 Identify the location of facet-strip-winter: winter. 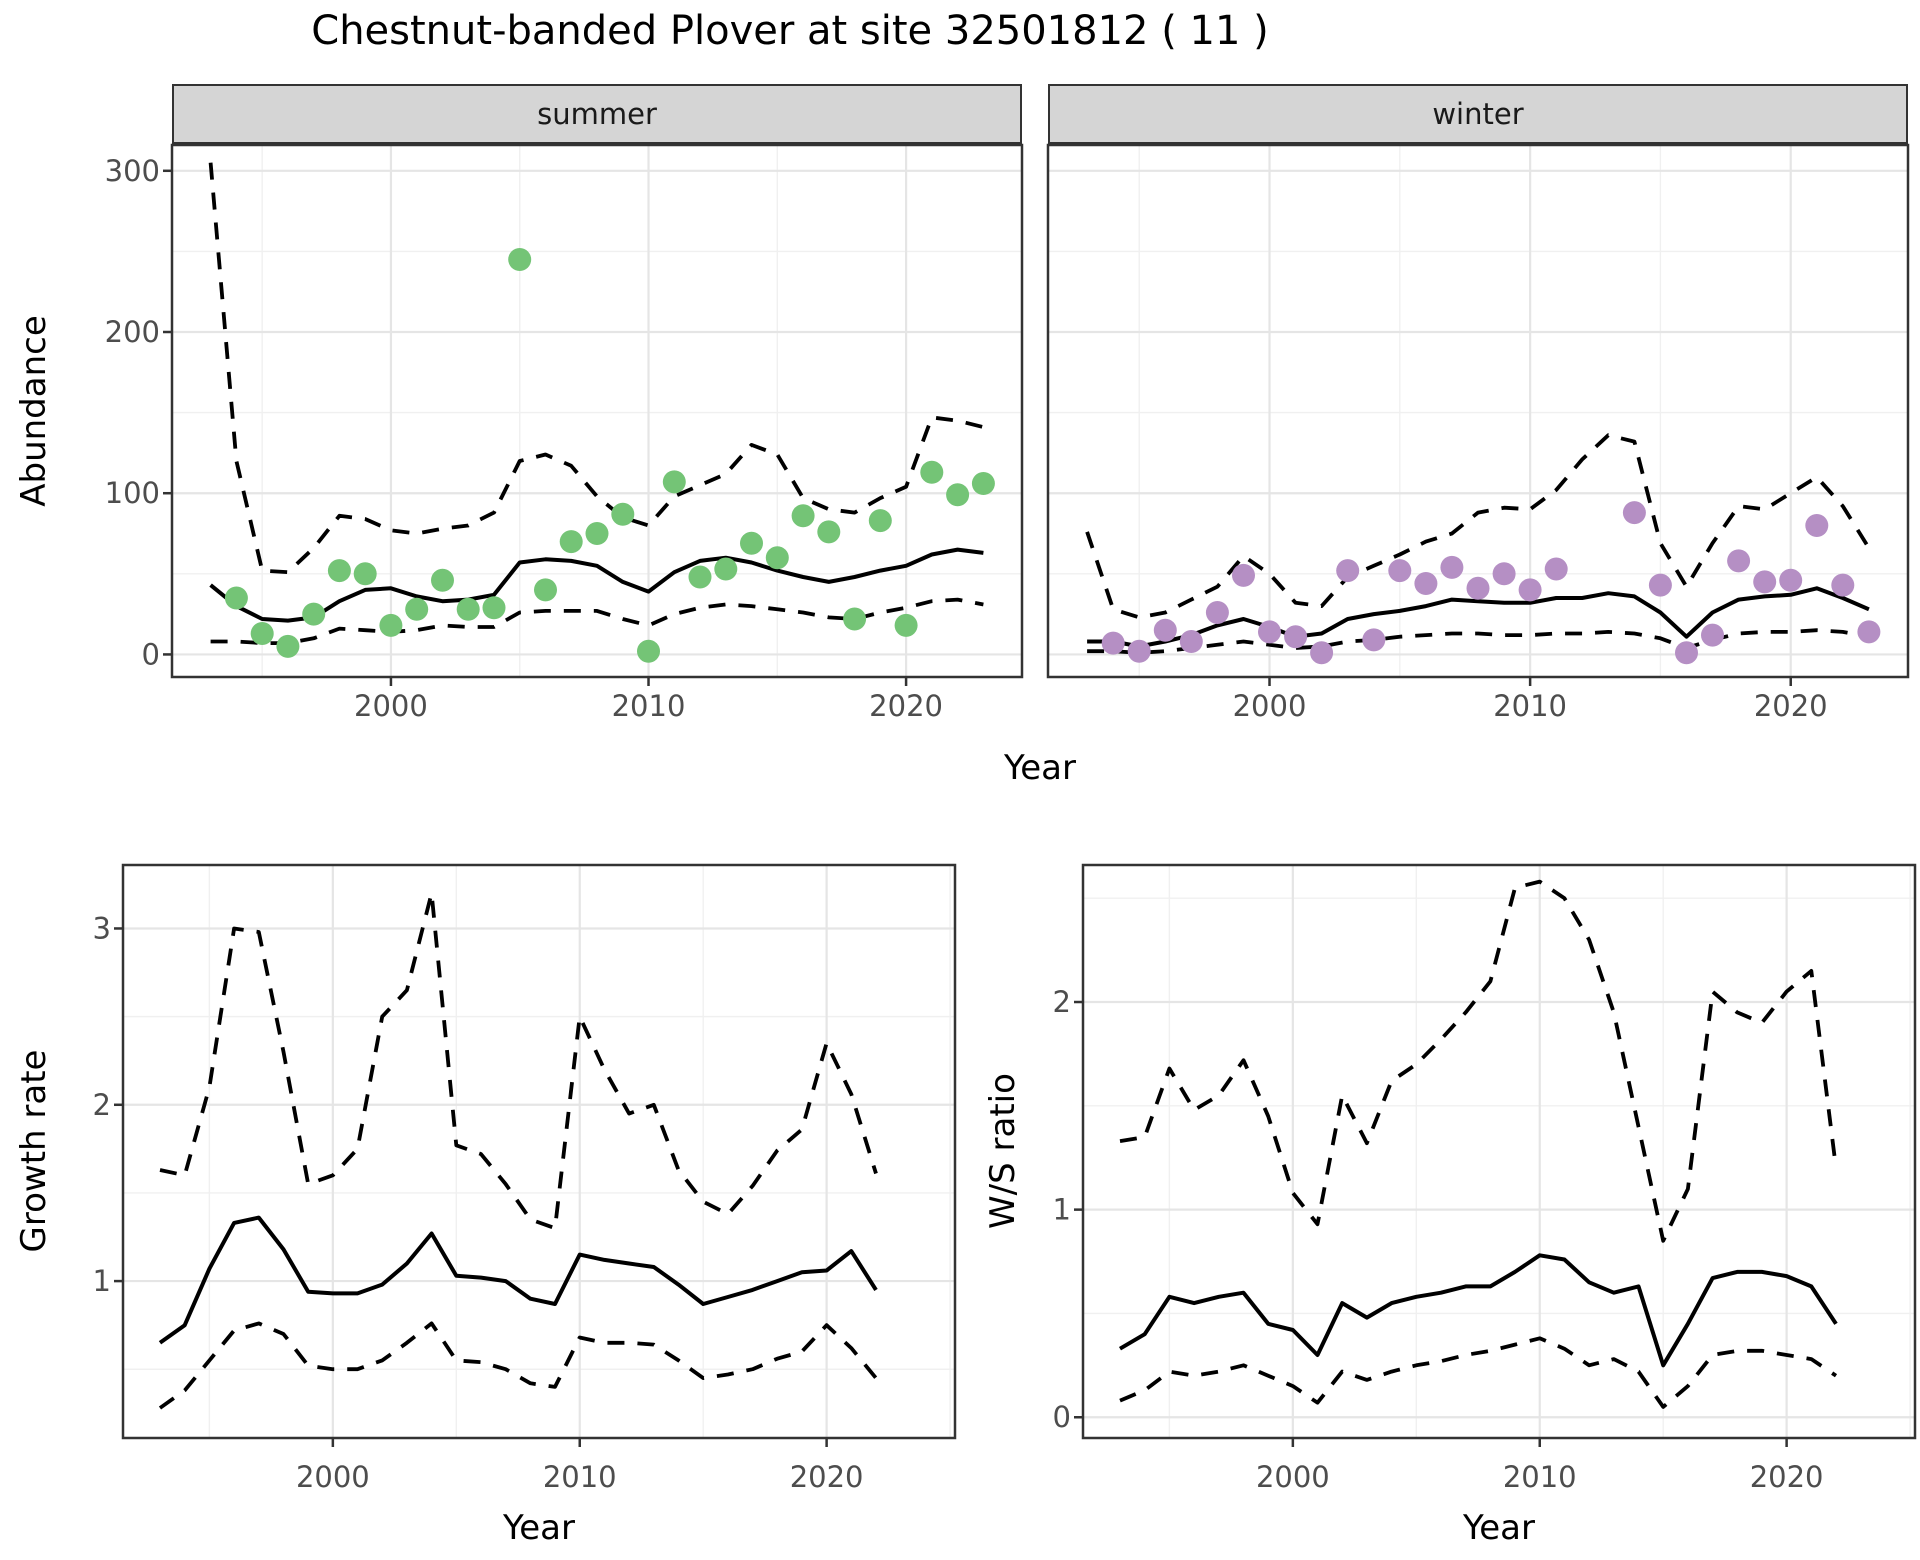
(1478, 114).